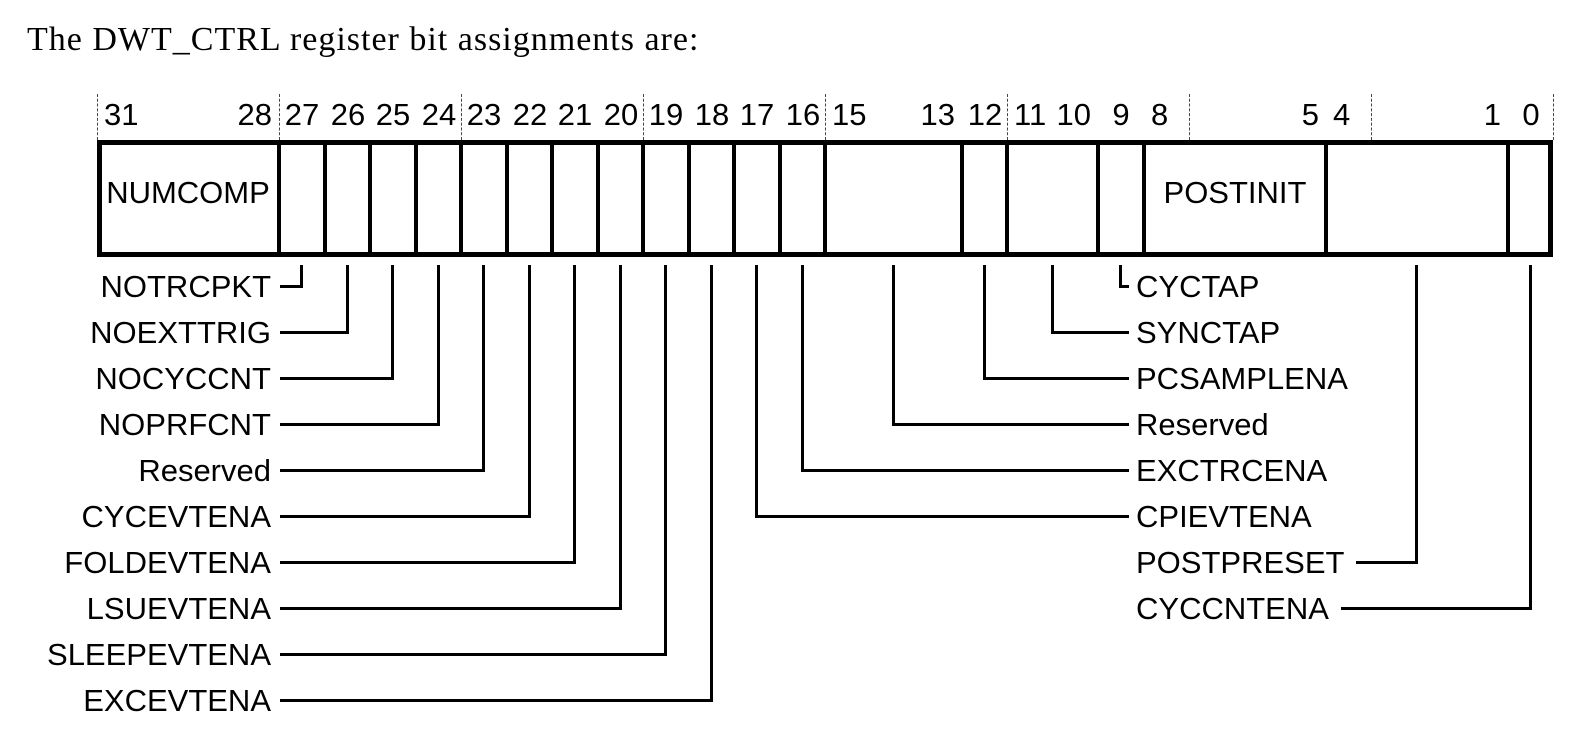 Image resolution: width=1596 pixels, height=750 pixels. Describe the element at coordinates (1198, 286) in the screenshot. I see `callout-label: CYCTAP` at that location.